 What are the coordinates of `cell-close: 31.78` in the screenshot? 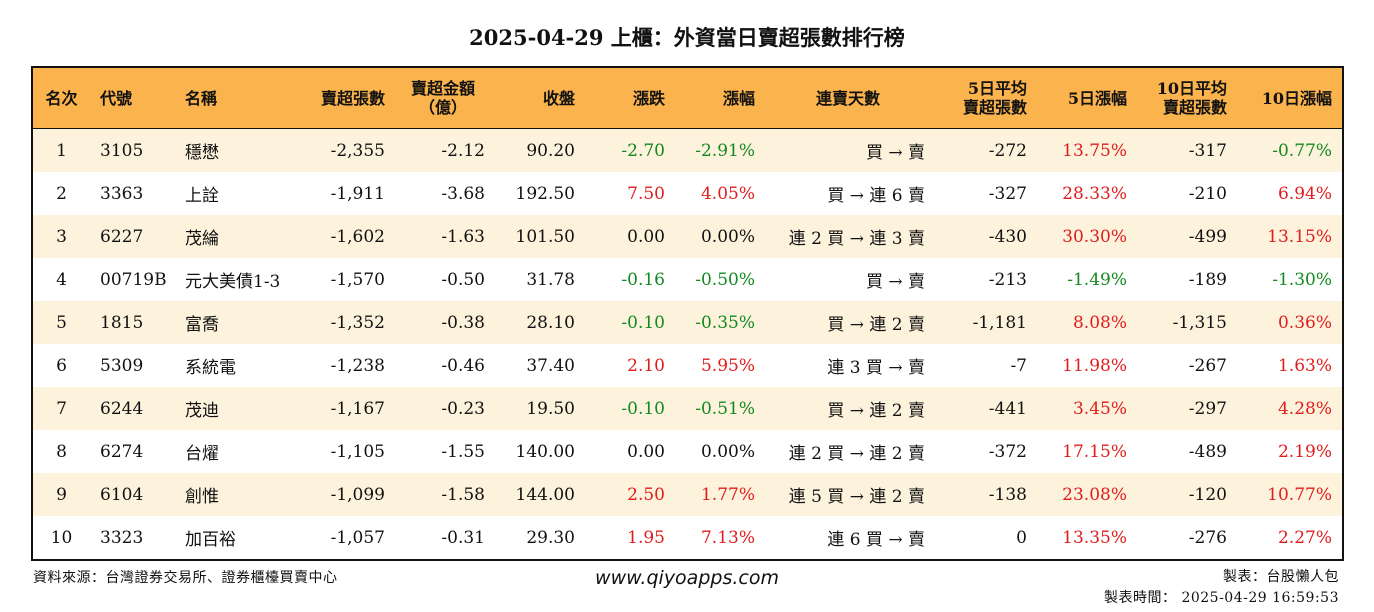 It's located at (540, 279).